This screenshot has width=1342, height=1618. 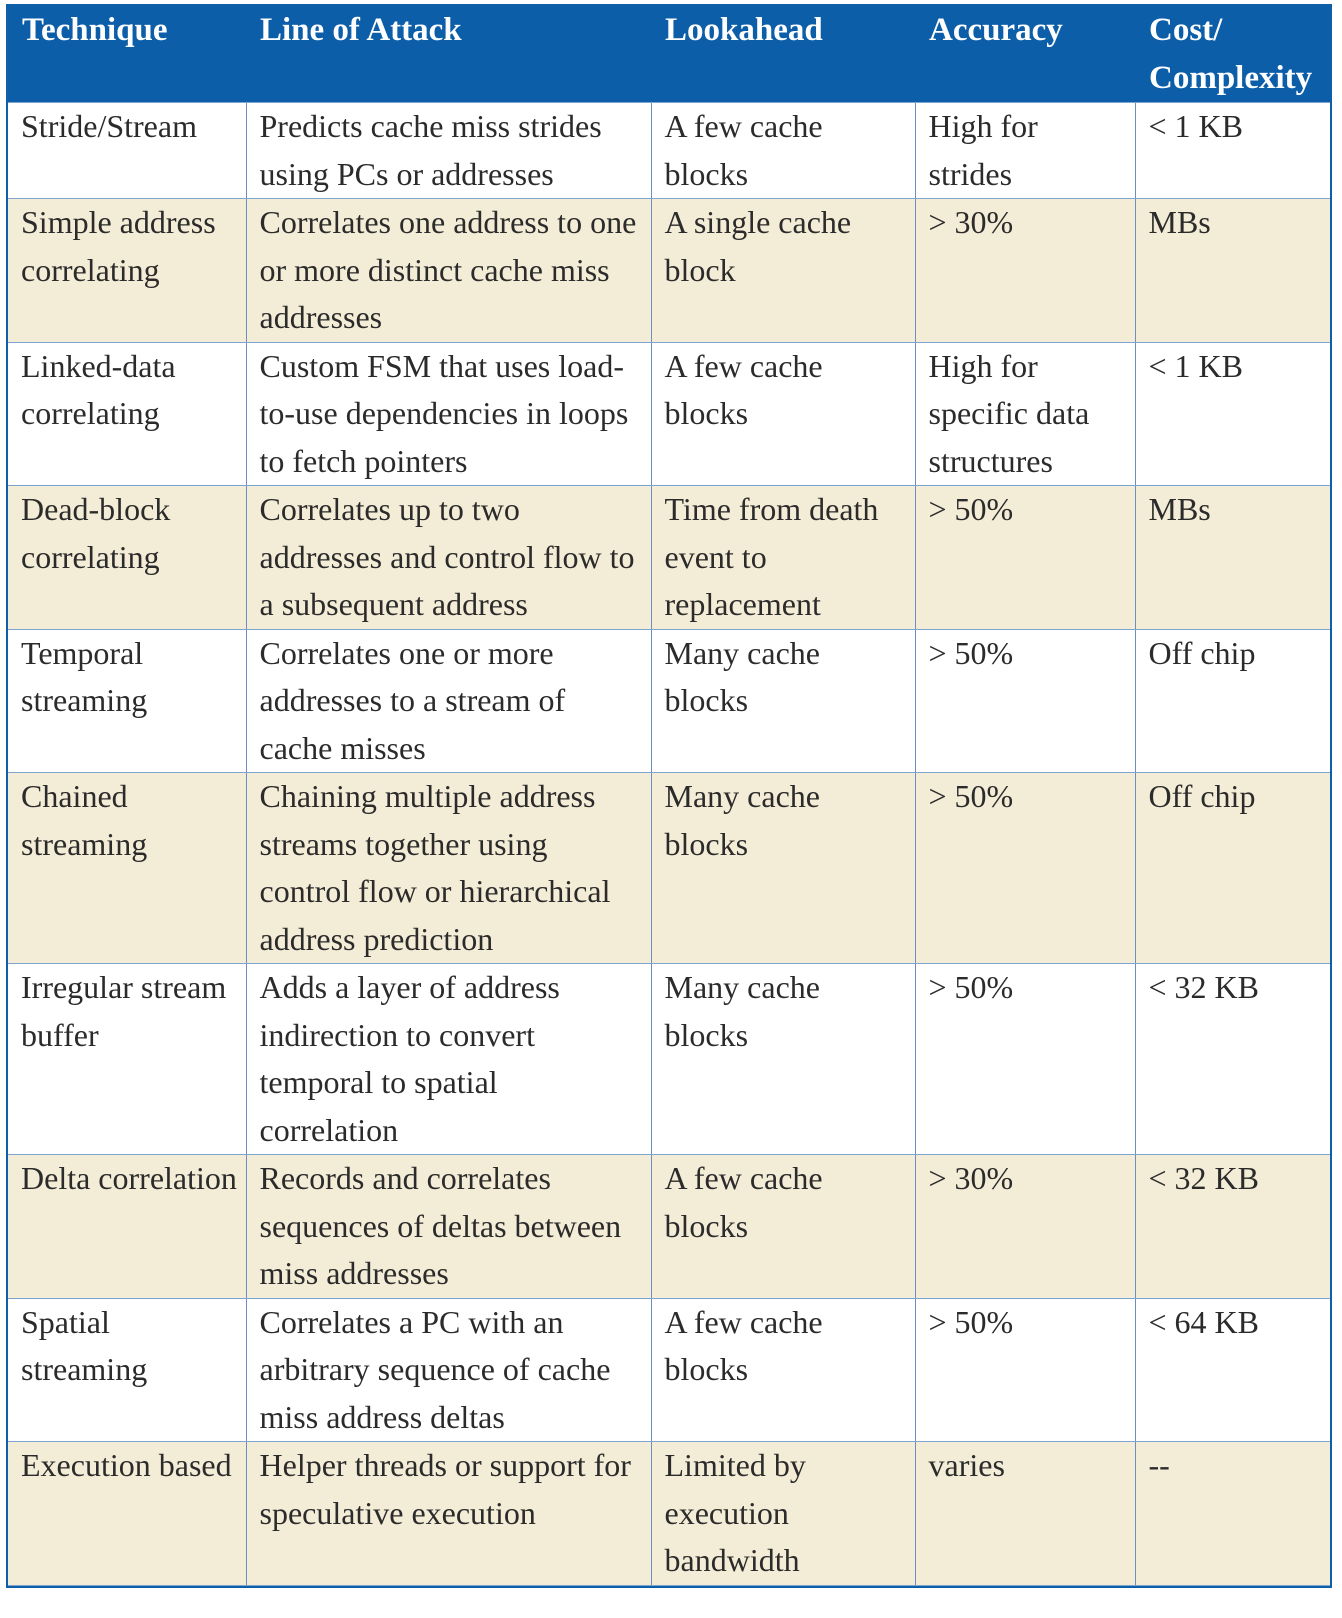 What do you see at coordinates (1024, 150) in the screenshot?
I see `cell-accuracy: High for strides` at bounding box center [1024, 150].